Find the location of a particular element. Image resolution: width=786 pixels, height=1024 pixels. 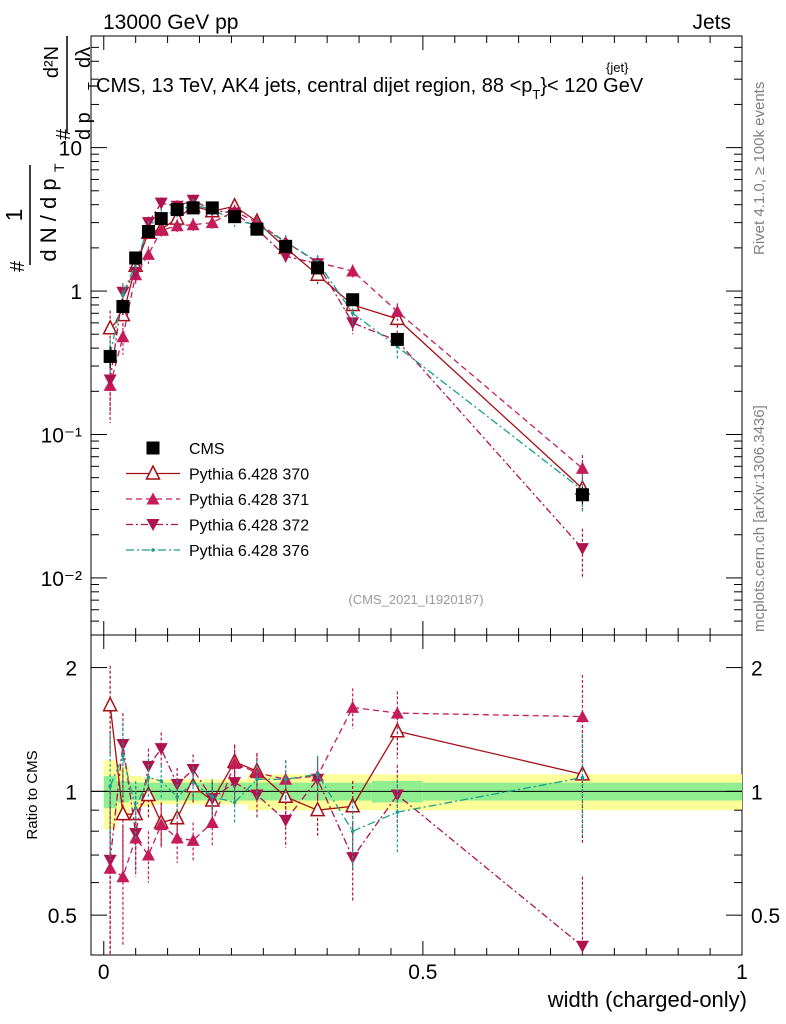

legend-entry: Pythia 6.428 376 is located at coordinates (217, 551).